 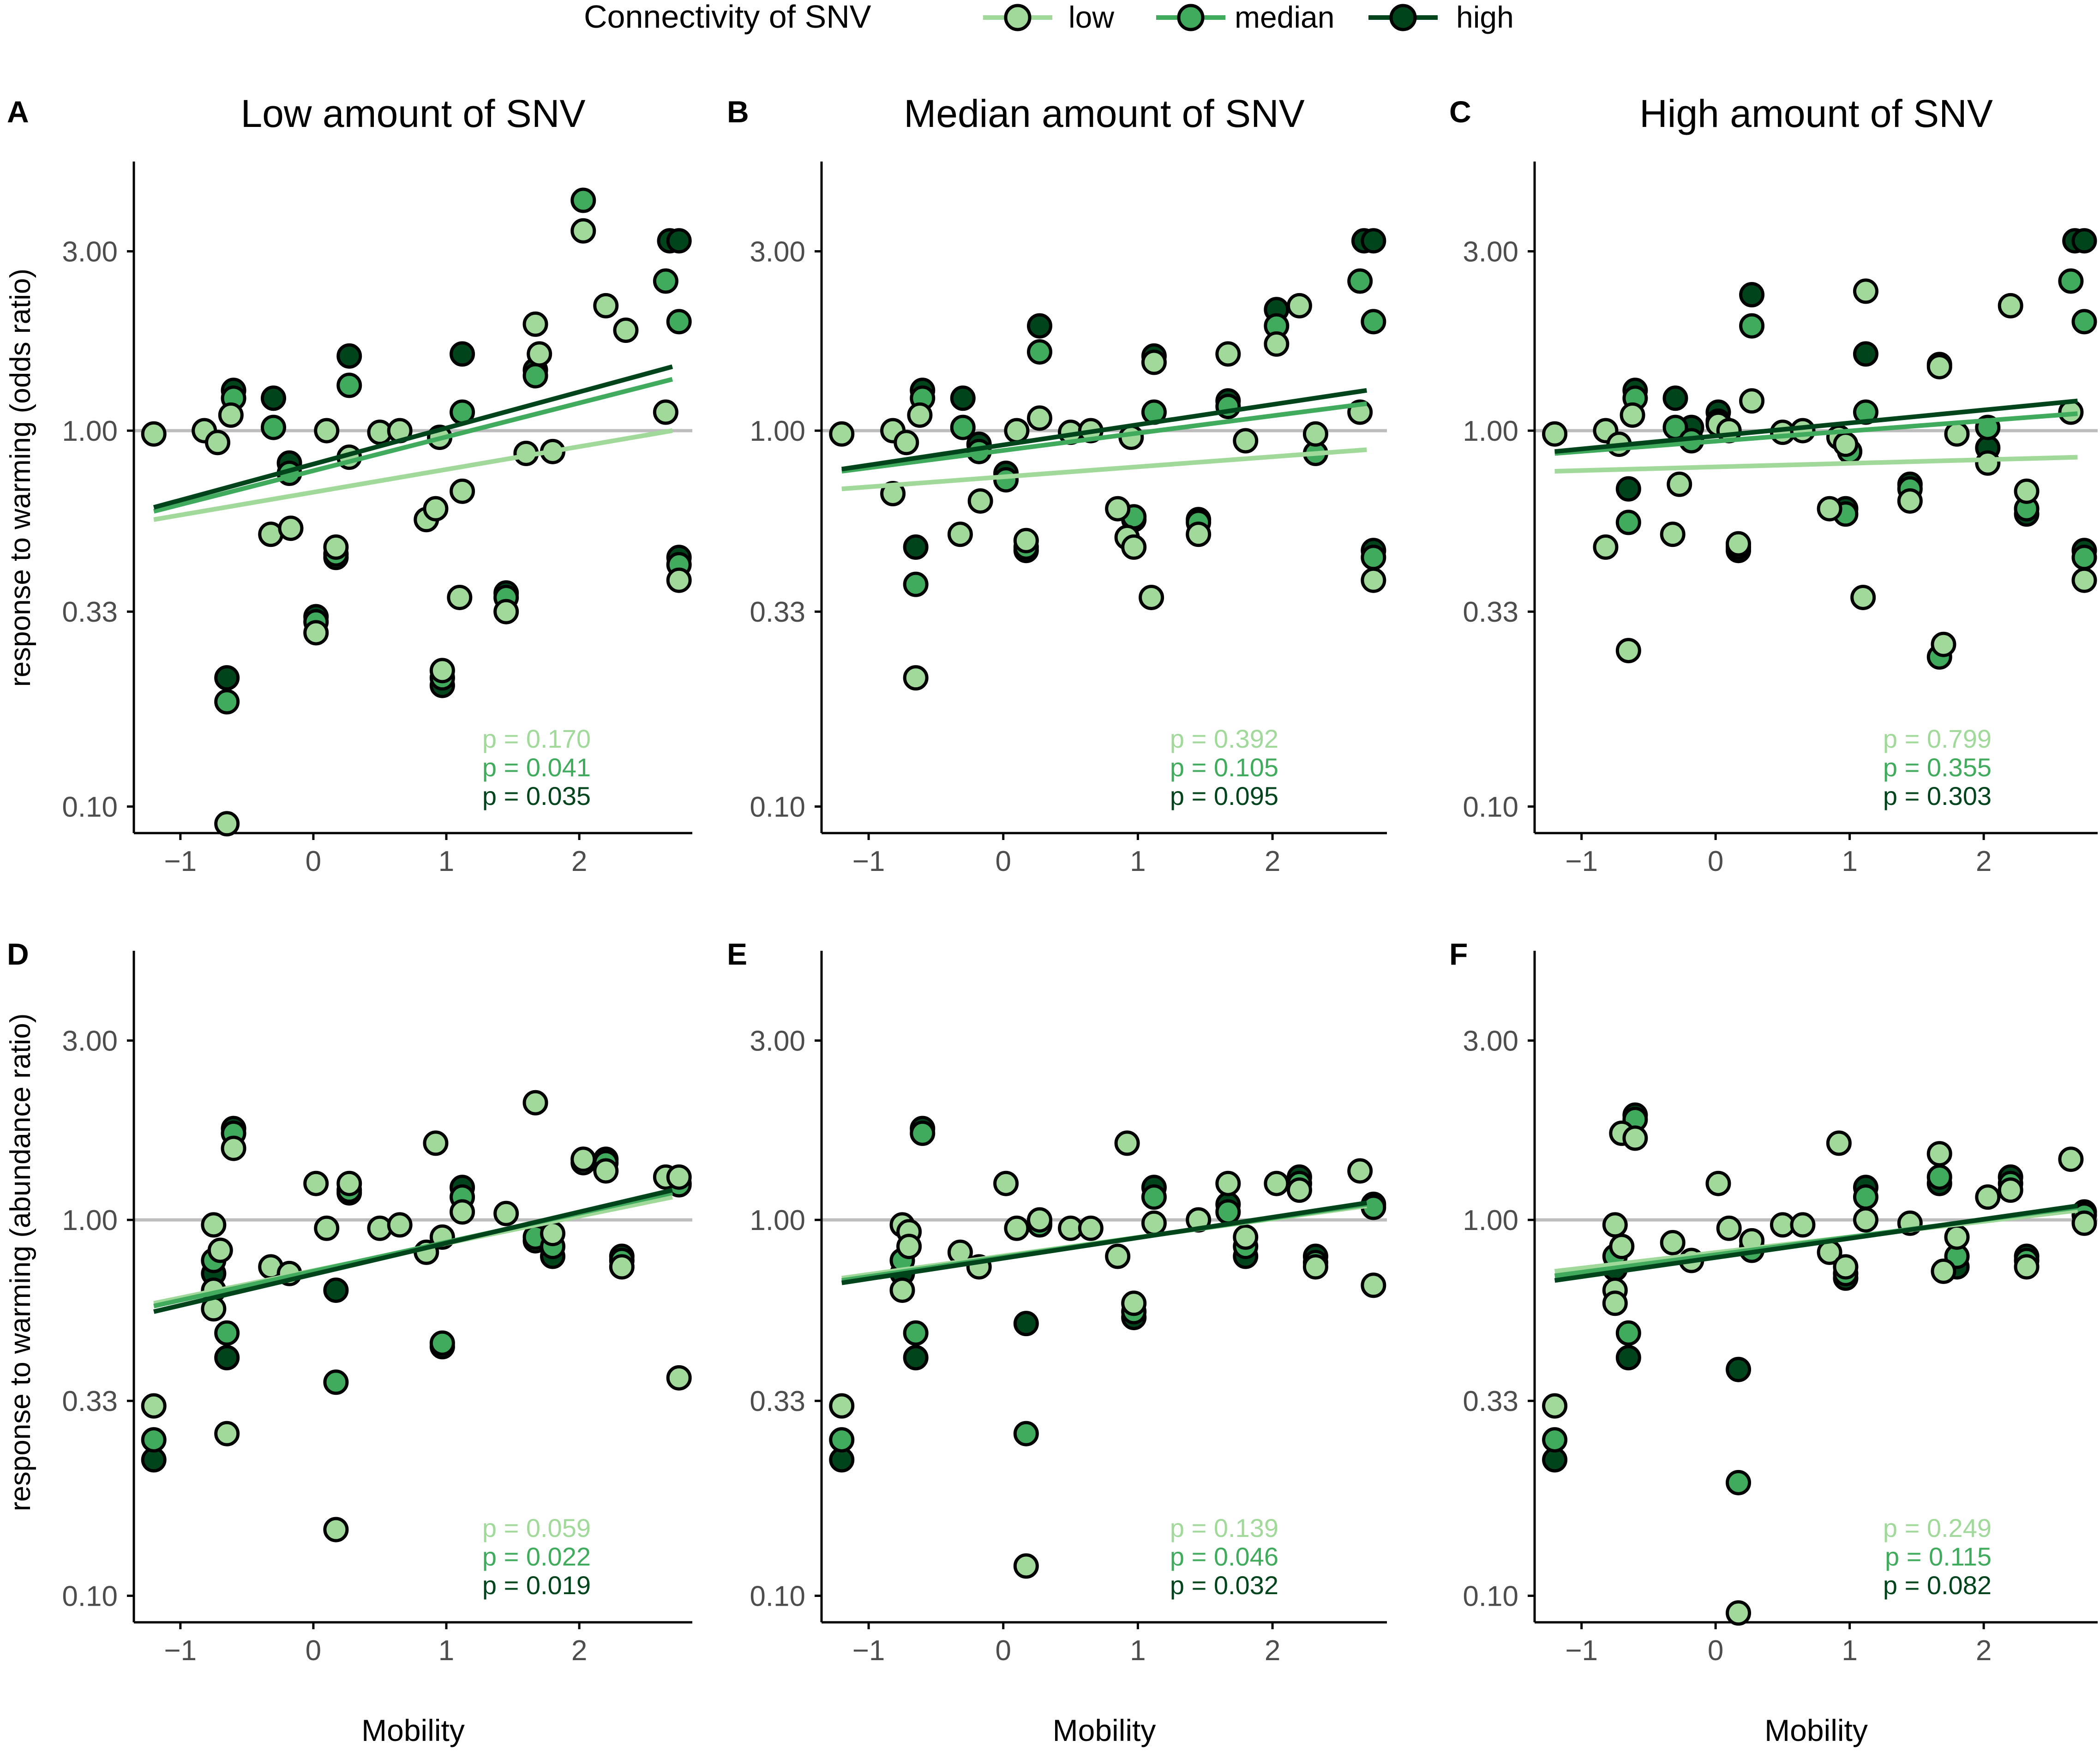 What do you see at coordinates (1049, 17) in the screenshot?
I see `legend: Connectivity of SNV low median high` at bounding box center [1049, 17].